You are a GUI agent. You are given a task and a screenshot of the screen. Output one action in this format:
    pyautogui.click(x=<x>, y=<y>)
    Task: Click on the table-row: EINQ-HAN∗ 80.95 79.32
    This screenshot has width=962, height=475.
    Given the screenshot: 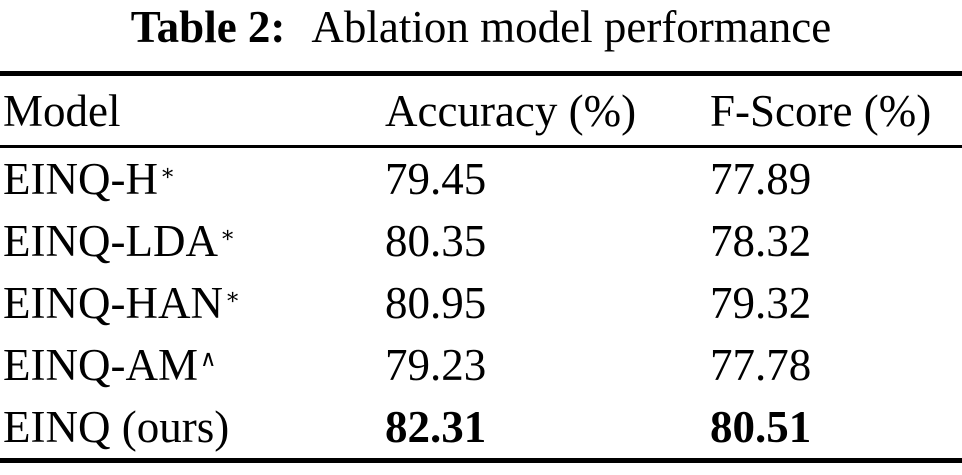 What is the action you would take?
    pyautogui.click(x=481, y=303)
    